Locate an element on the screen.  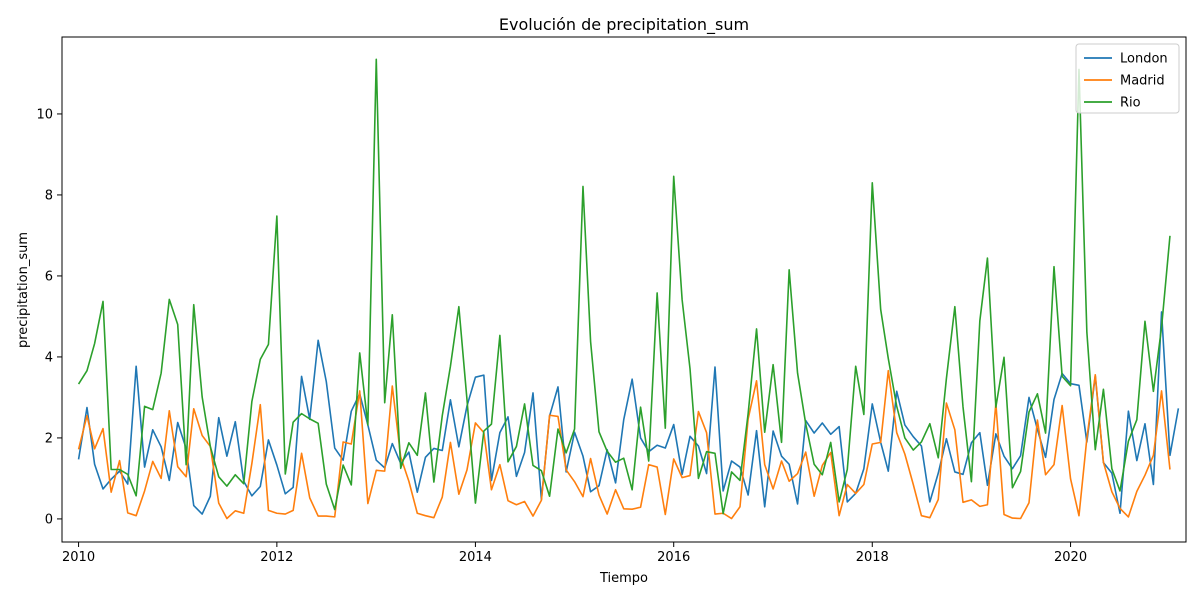
x-tick-label: 2016 is located at coordinates (673, 557).